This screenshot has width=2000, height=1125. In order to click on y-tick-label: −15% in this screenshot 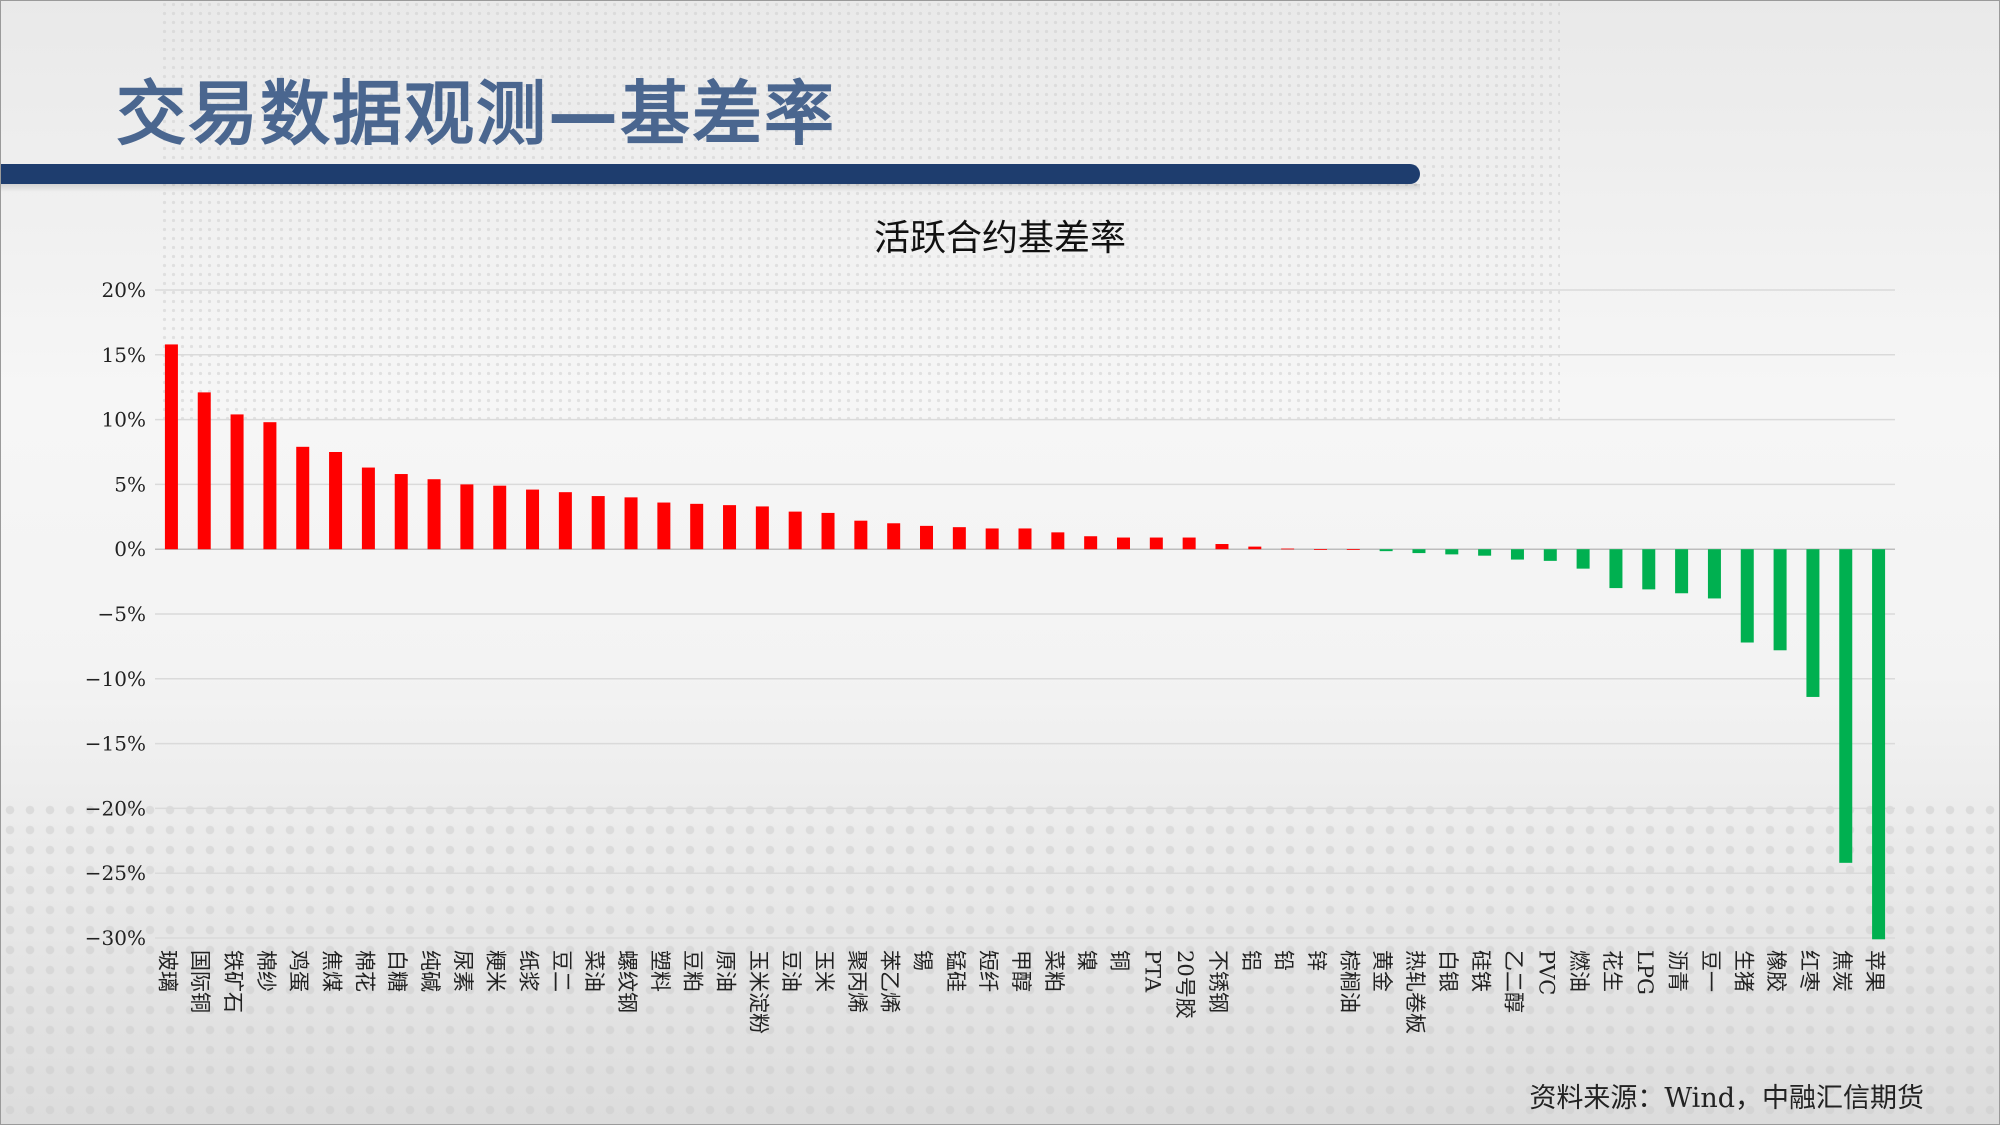, I will do `click(115, 744)`.